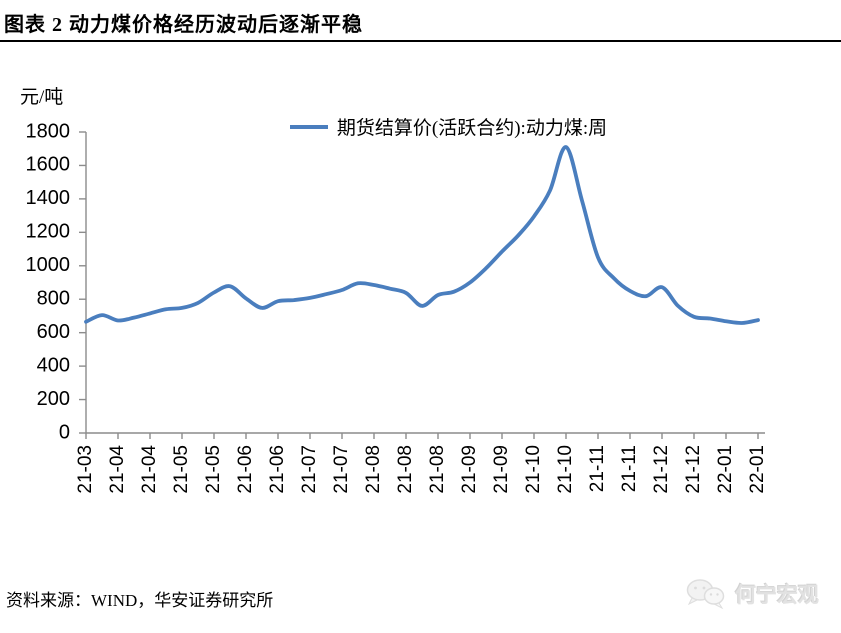  Describe the element at coordinates (48, 165) in the screenshot. I see `y-tick-label: 1600` at that location.